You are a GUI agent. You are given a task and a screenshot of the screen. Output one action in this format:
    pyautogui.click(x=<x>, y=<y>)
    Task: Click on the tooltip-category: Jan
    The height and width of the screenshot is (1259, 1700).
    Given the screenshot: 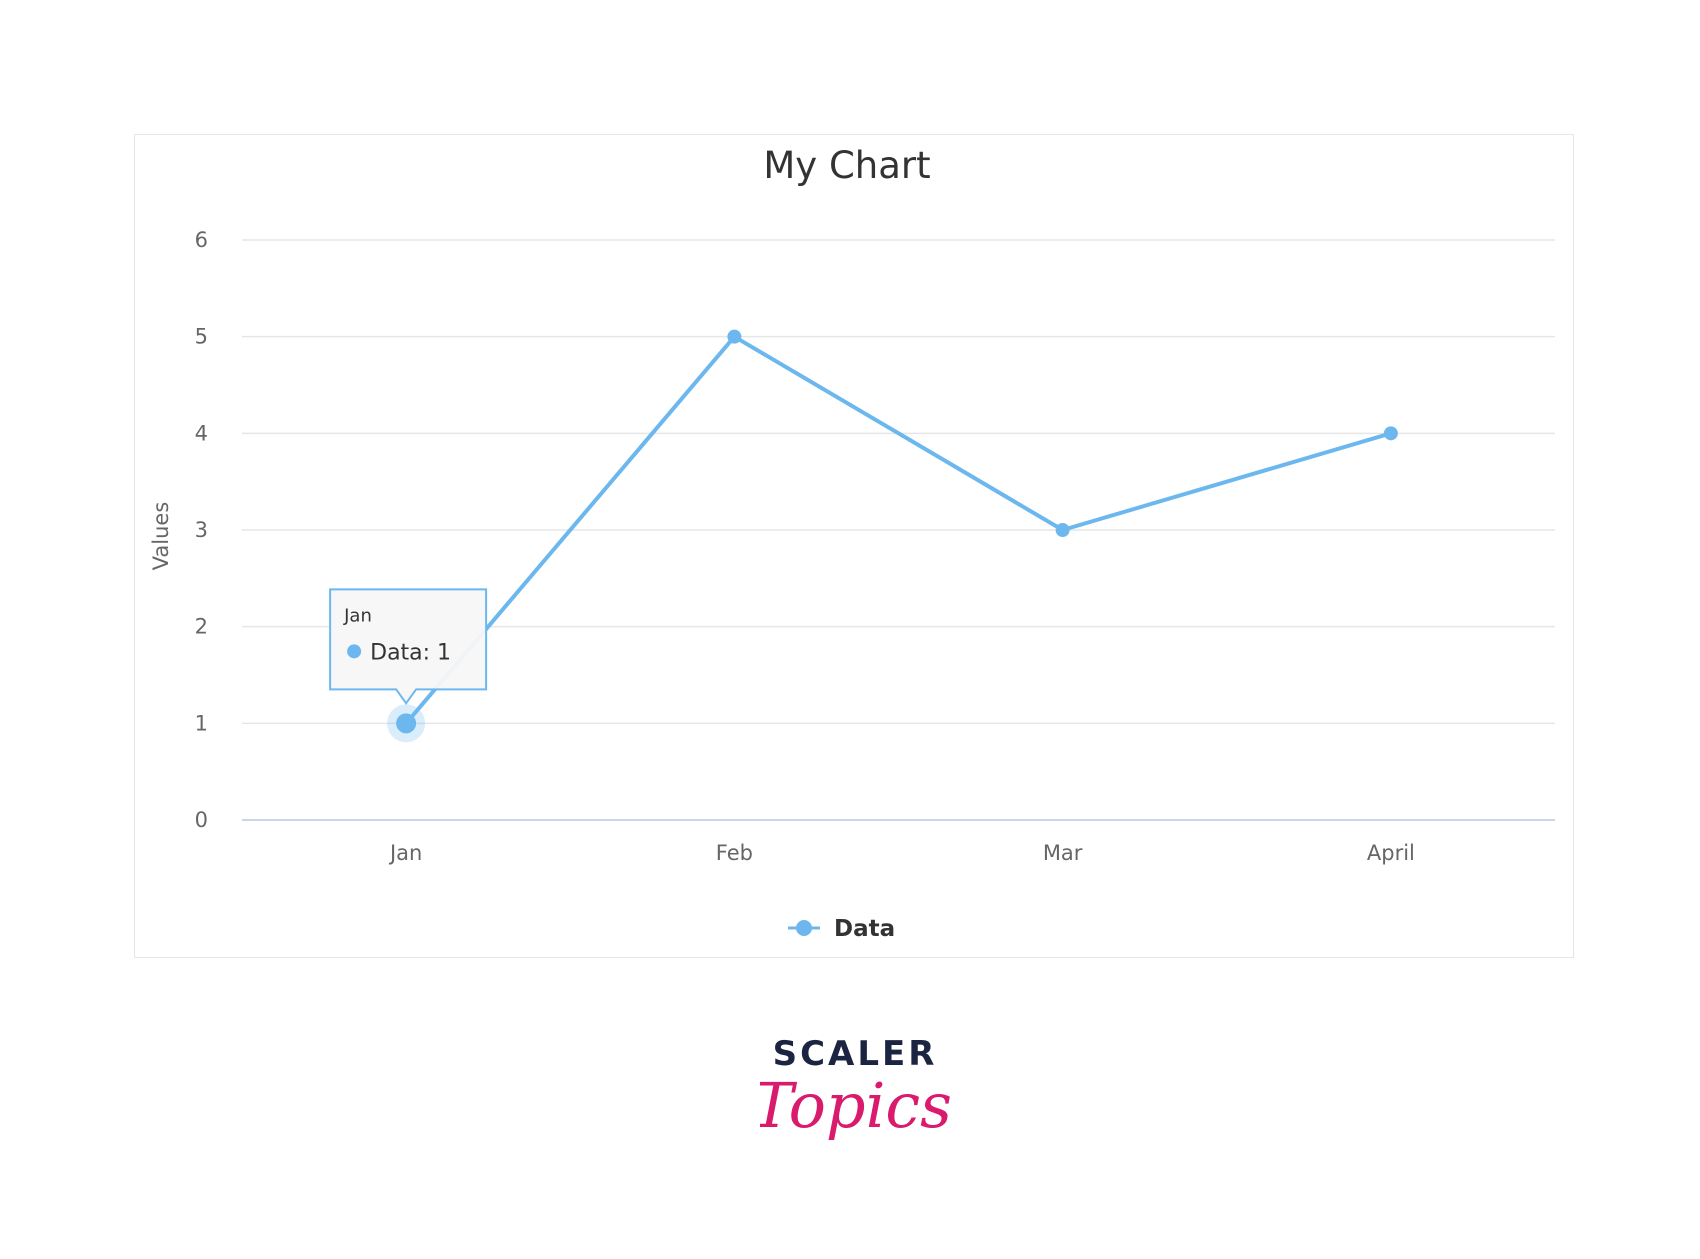 What is the action you would take?
    pyautogui.click(x=357, y=615)
    